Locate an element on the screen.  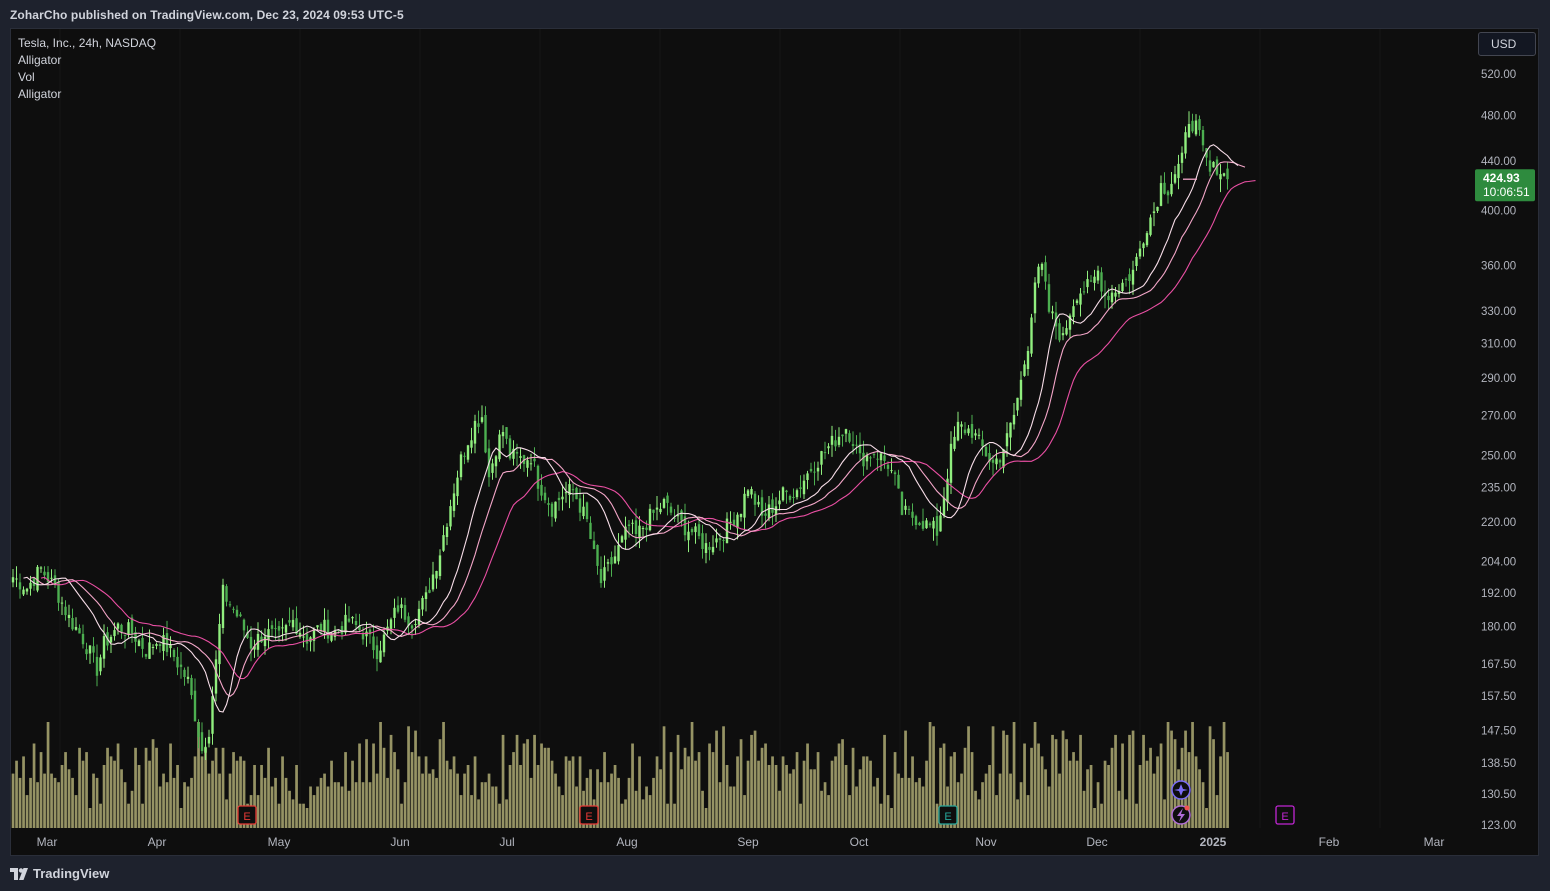
legend-symbol: Tesla, Inc., 24h, NASDAQ is located at coordinates (87, 43).